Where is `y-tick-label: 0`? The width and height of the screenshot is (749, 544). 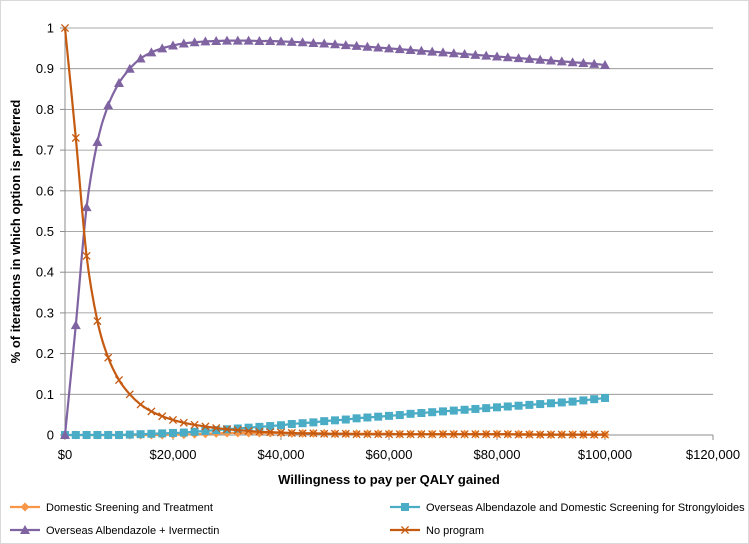
y-tick-label: 0 is located at coordinates (50, 435).